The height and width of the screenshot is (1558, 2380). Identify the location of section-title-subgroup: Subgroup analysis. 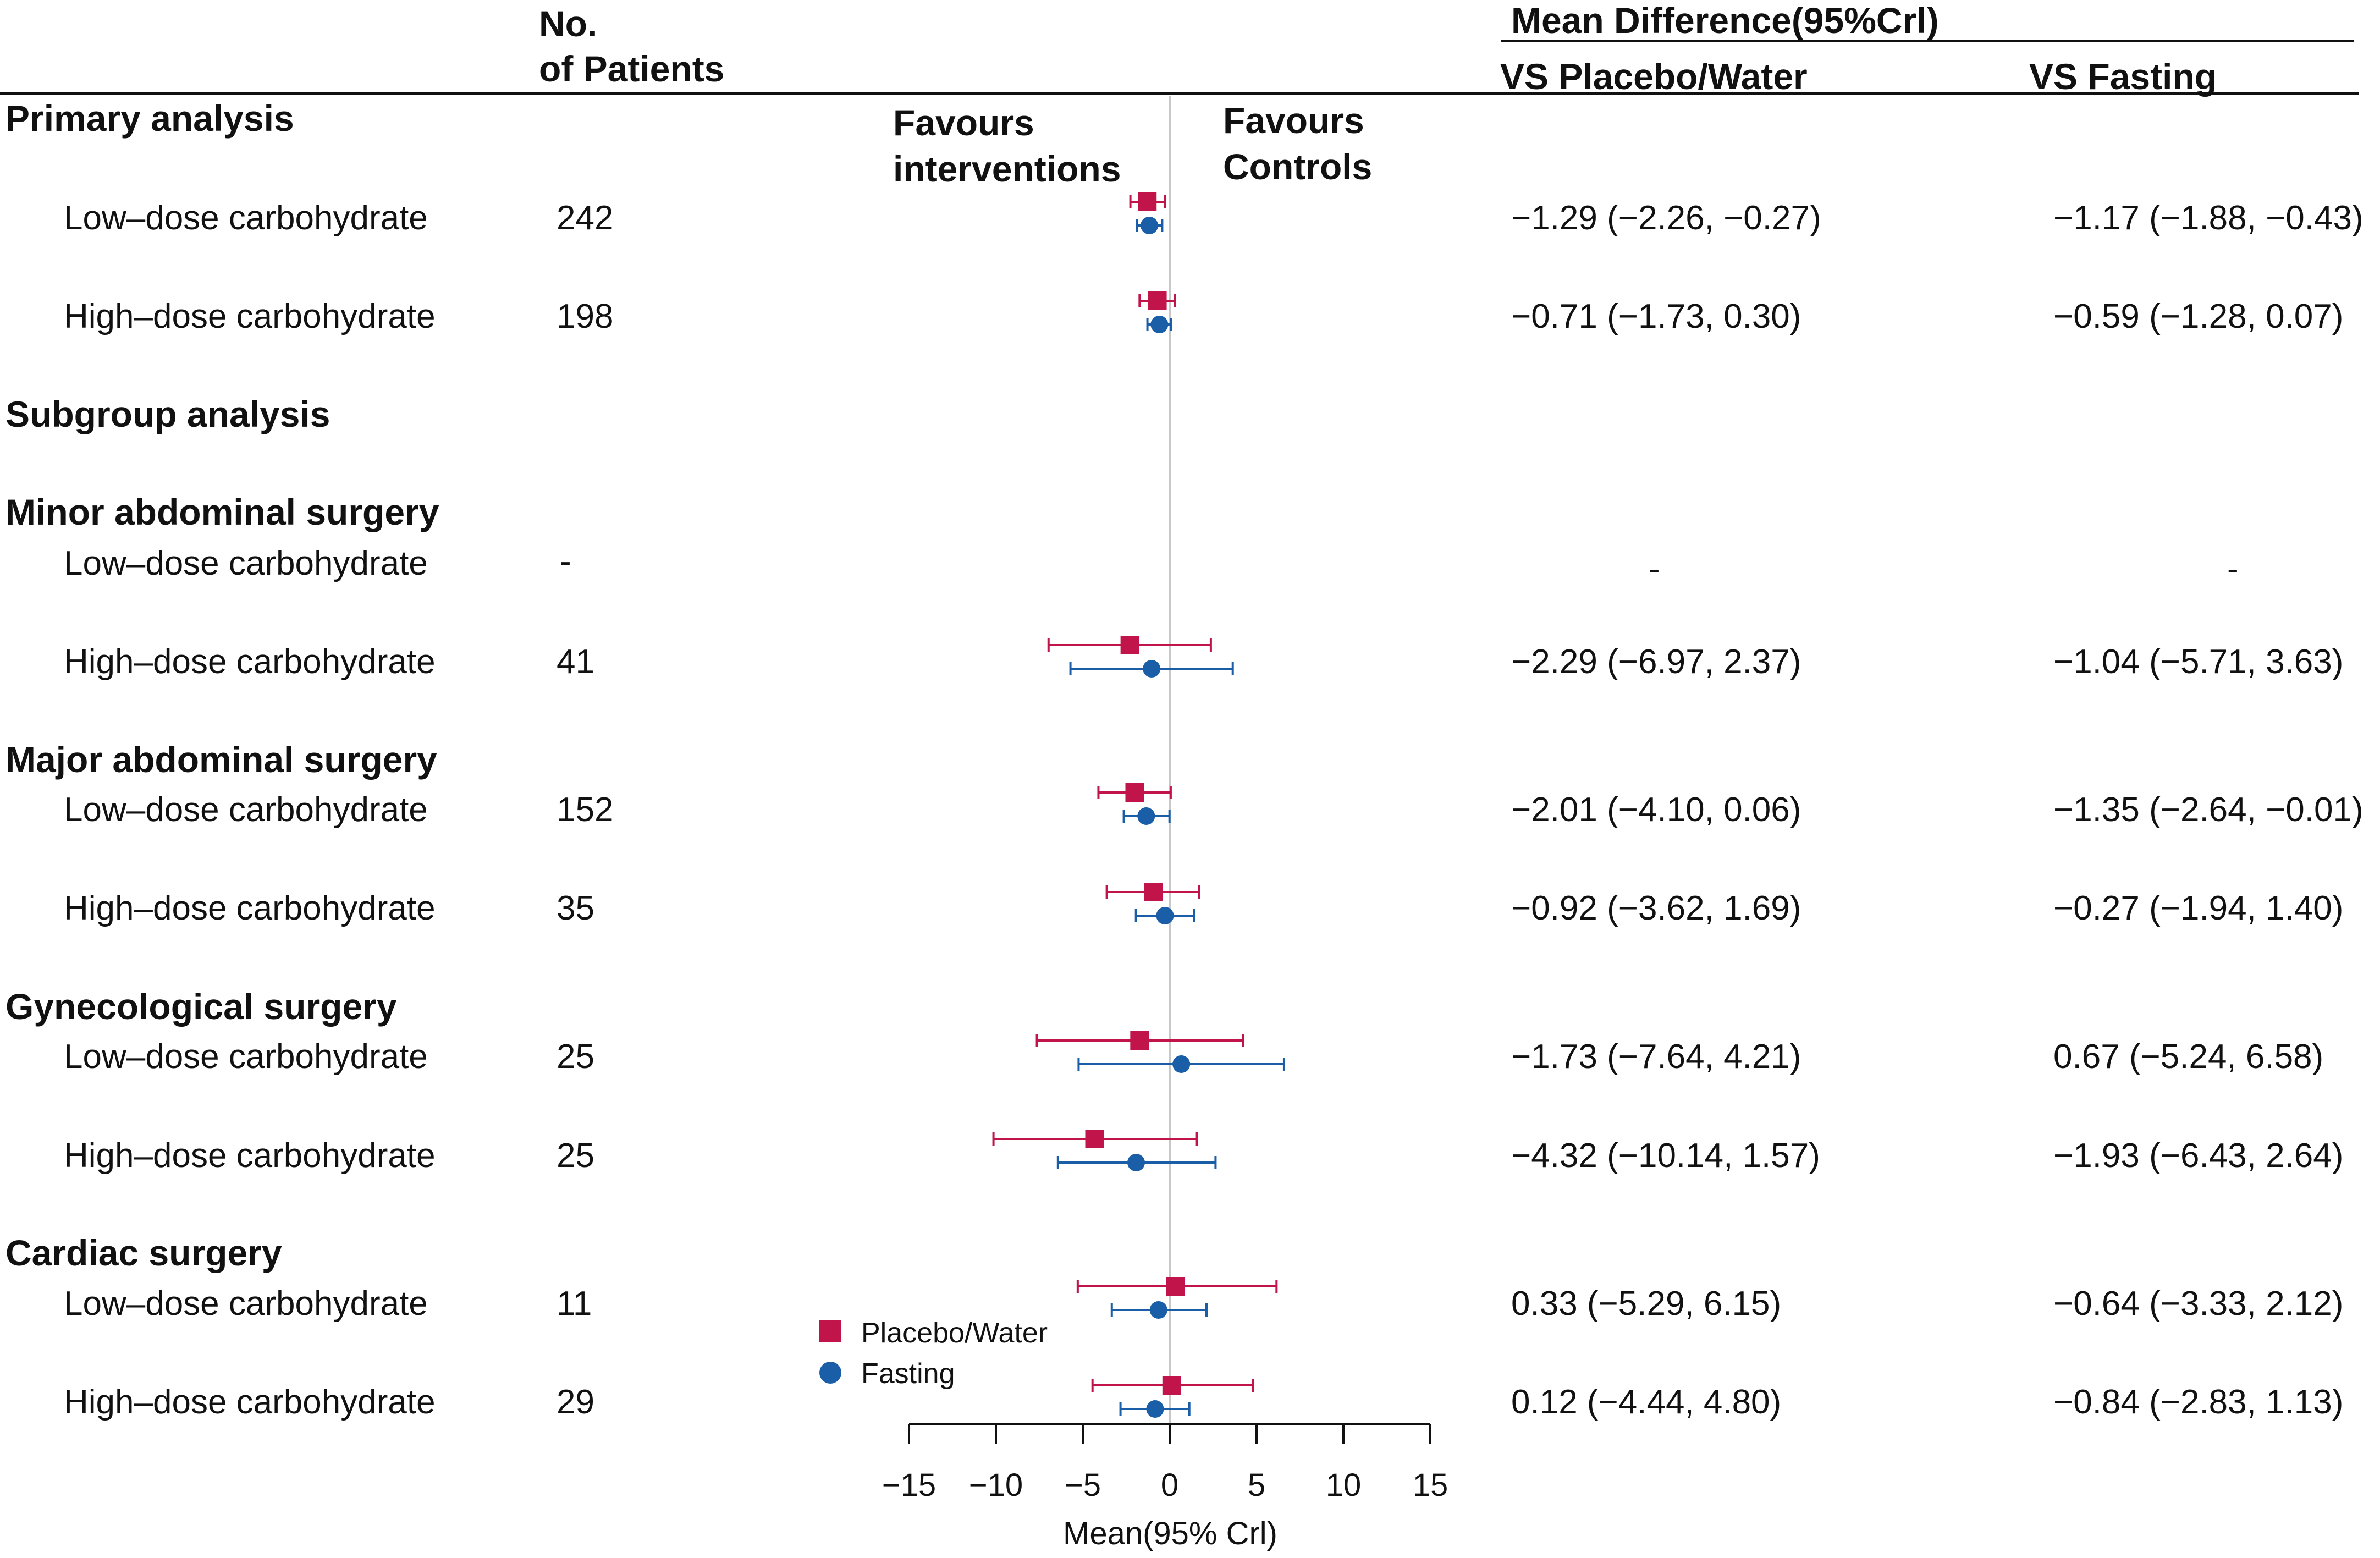
(167, 414).